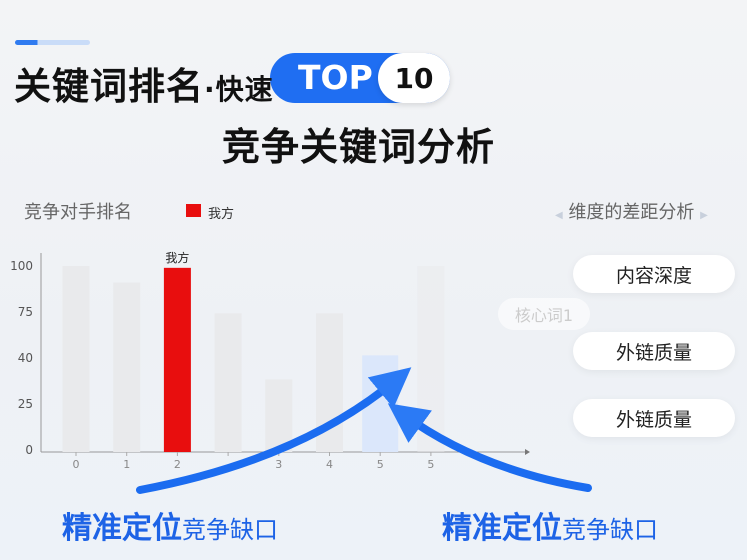 This screenshot has height=560, width=747. I want to click on subtitle: 竞争关键词分析, so click(359, 147).